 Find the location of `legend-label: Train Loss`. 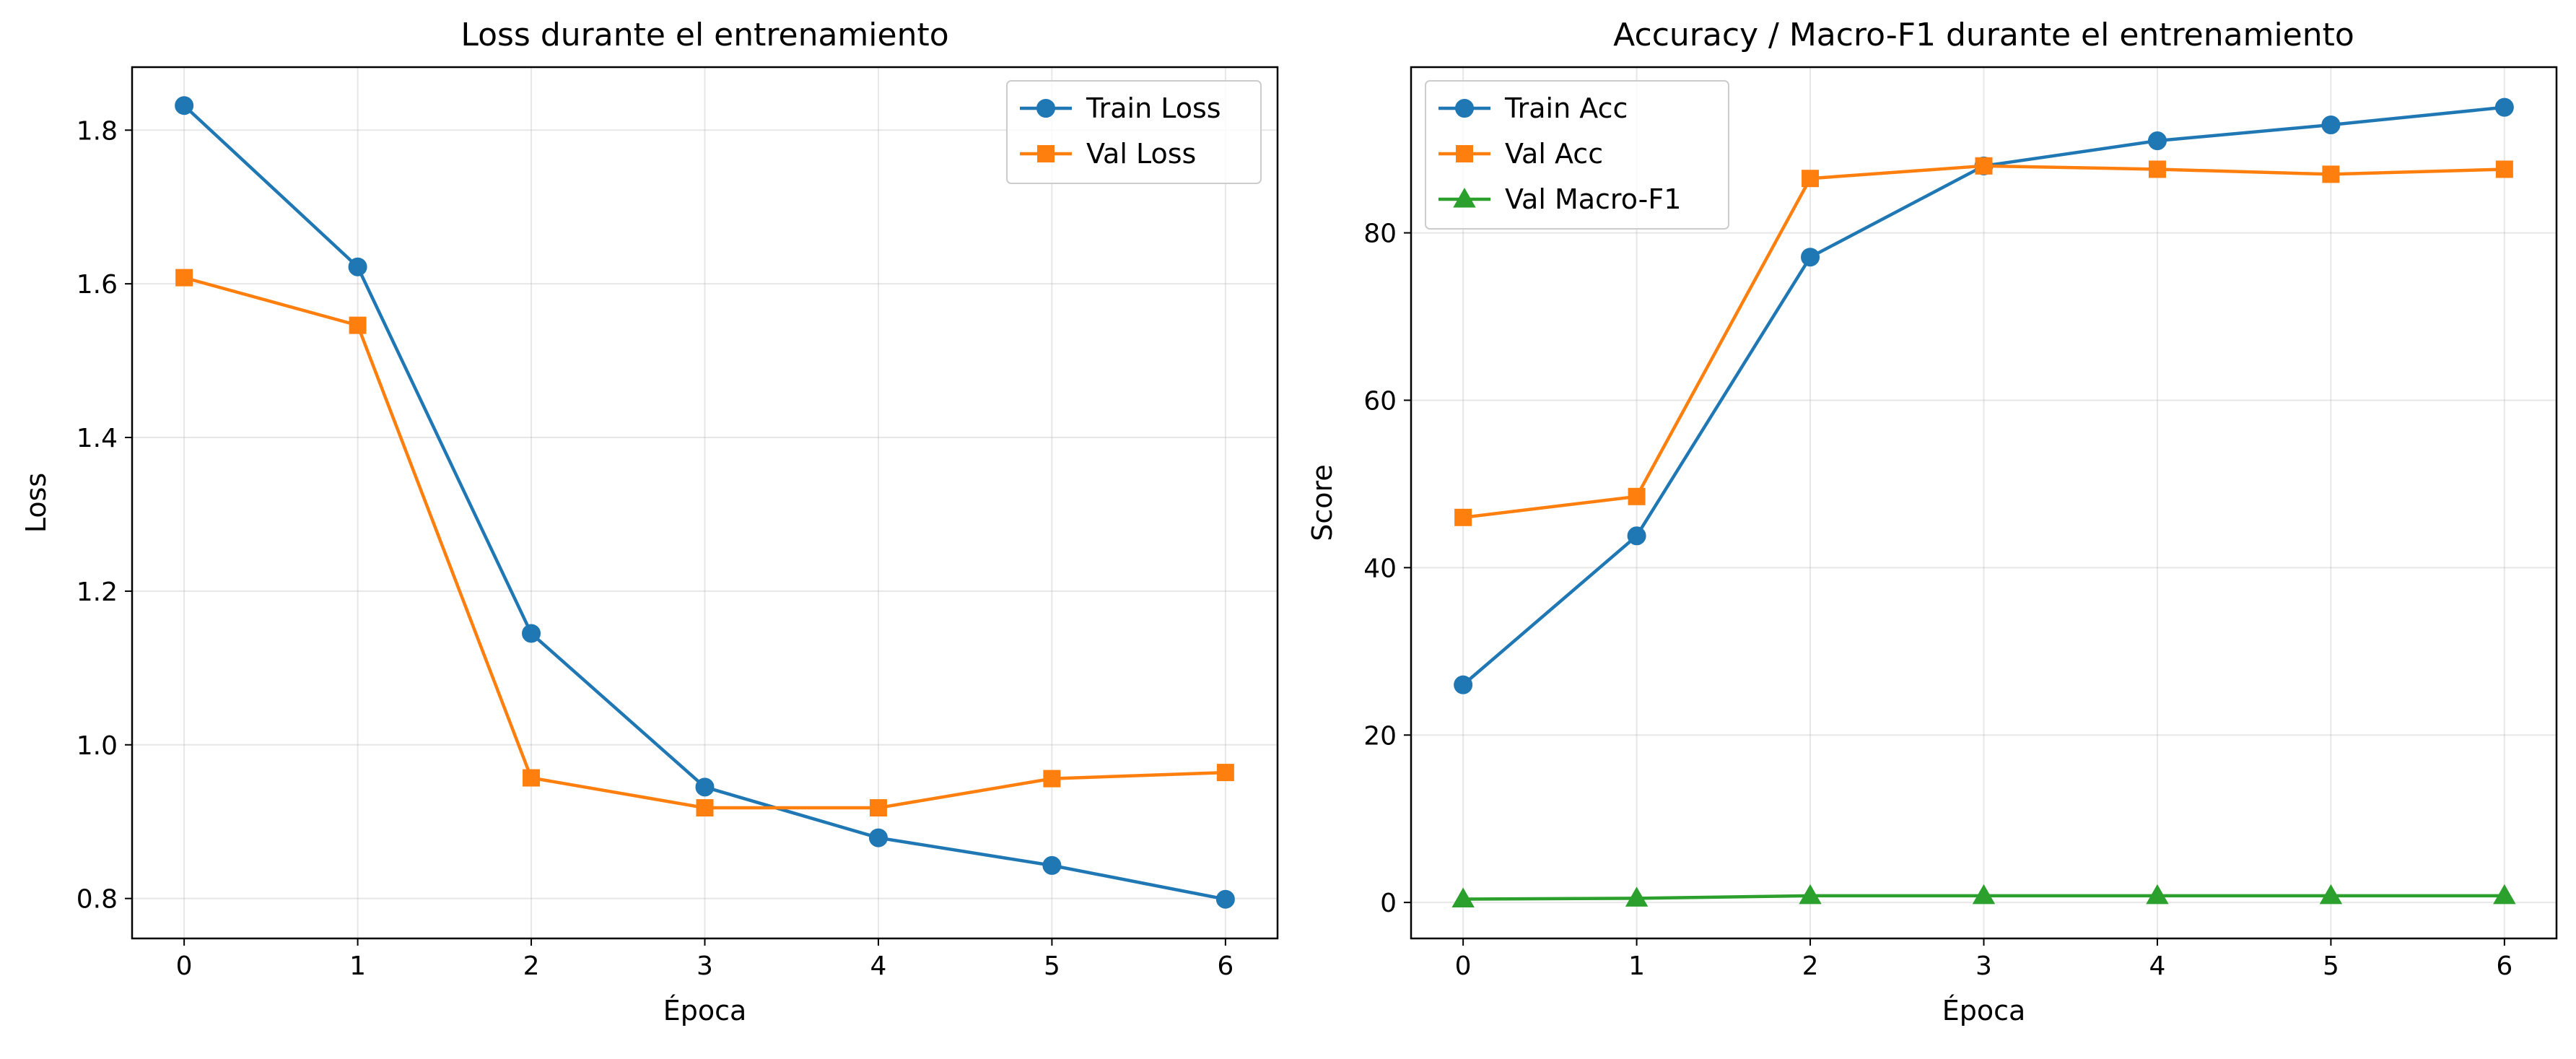

legend-label: Train Loss is located at coordinates (1153, 108).